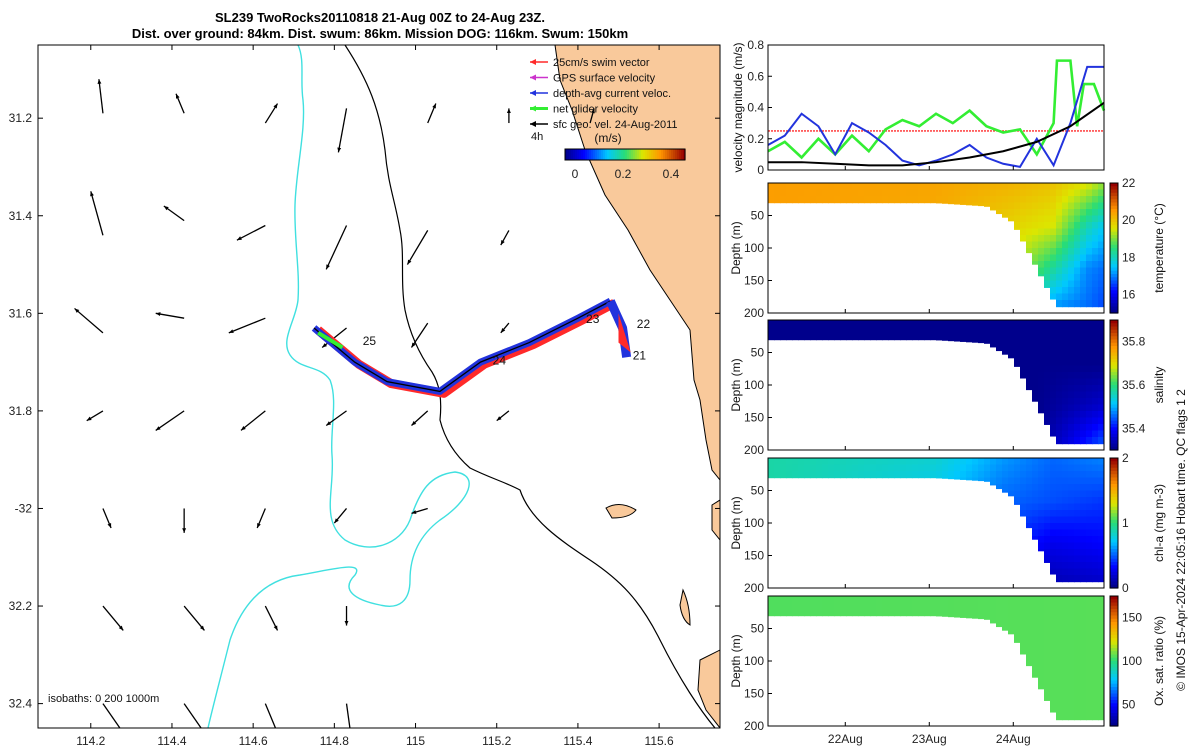 The width and height of the screenshot is (1200, 750). What do you see at coordinates (1129, 294) in the screenshot?
I see `section-colorbar-tick: 16` at bounding box center [1129, 294].